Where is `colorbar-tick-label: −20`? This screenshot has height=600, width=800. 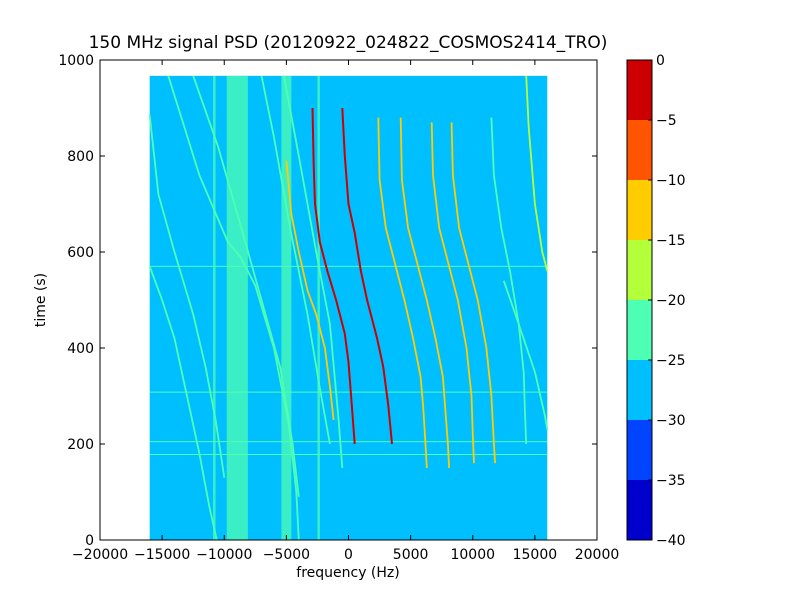
colorbar-tick-label: −20 is located at coordinates (671, 301).